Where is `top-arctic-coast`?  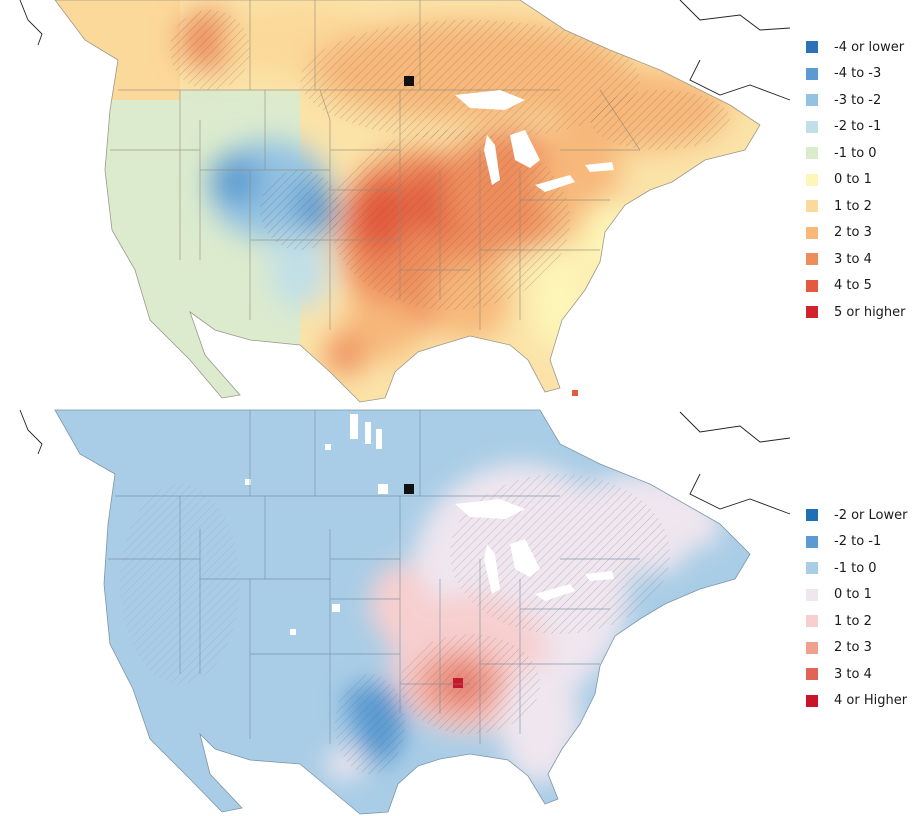 top-arctic-coast is located at coordinates (735, 15).